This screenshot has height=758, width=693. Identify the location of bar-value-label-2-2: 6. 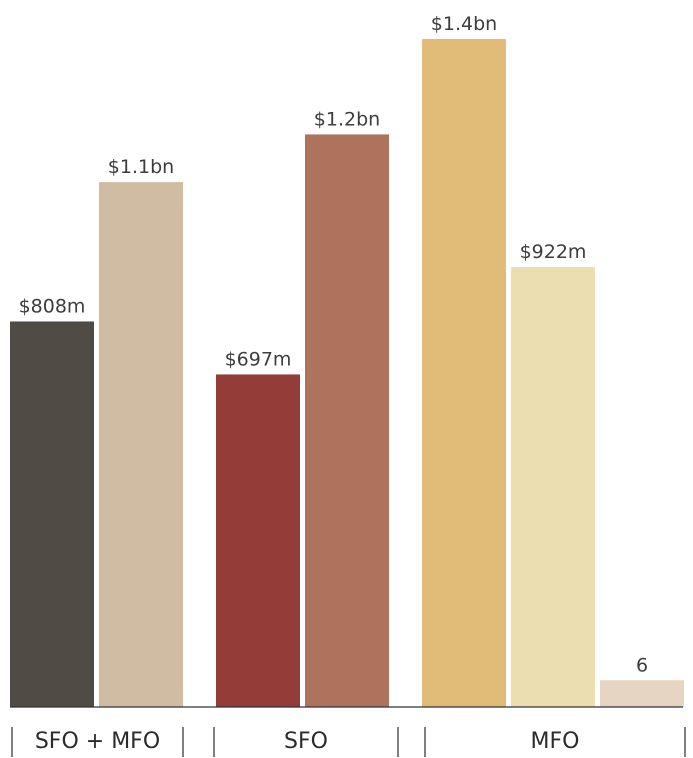
(642, 665).